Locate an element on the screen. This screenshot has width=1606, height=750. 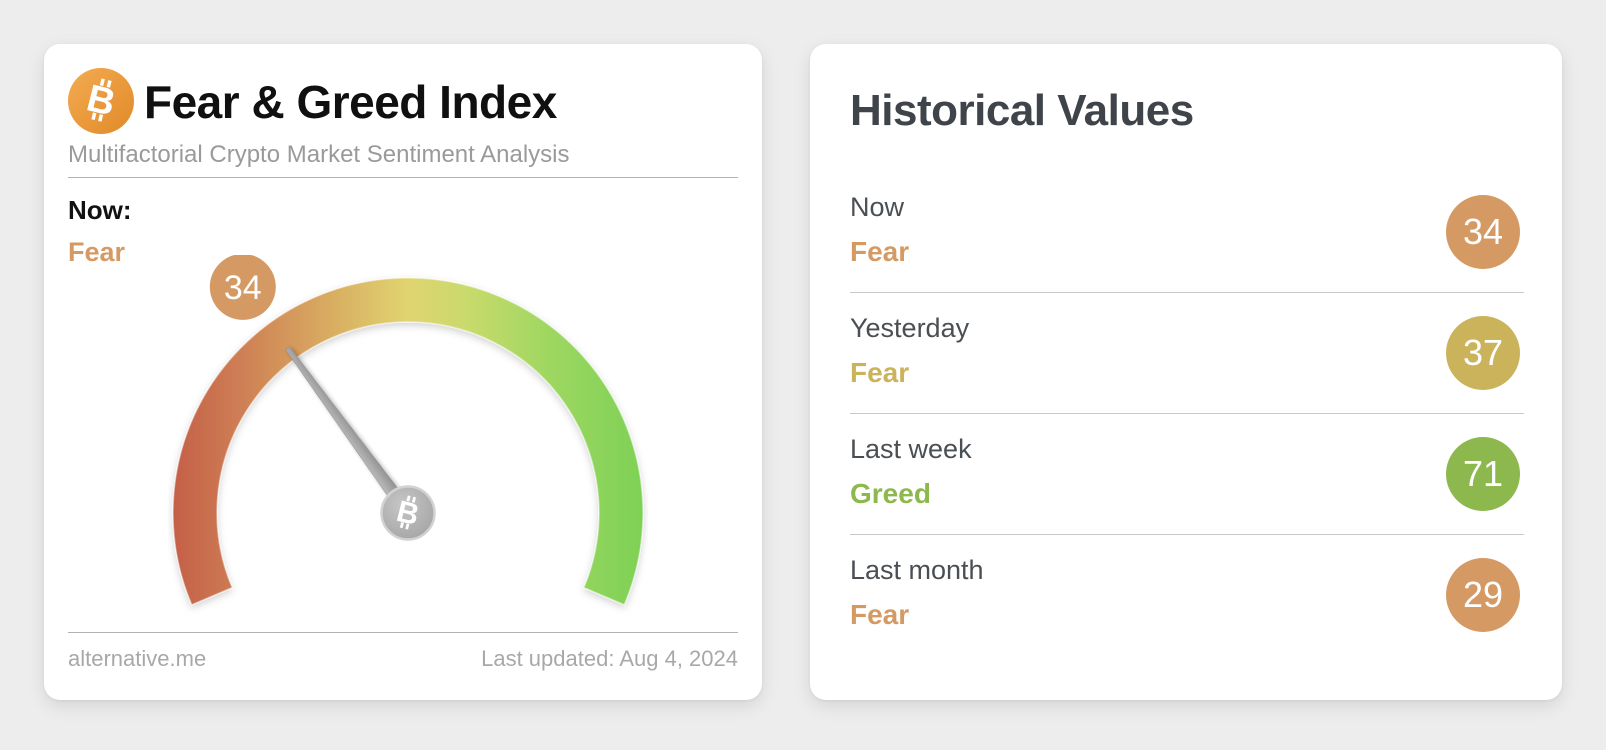
row-label: Now is located at coordinates (877, 207).